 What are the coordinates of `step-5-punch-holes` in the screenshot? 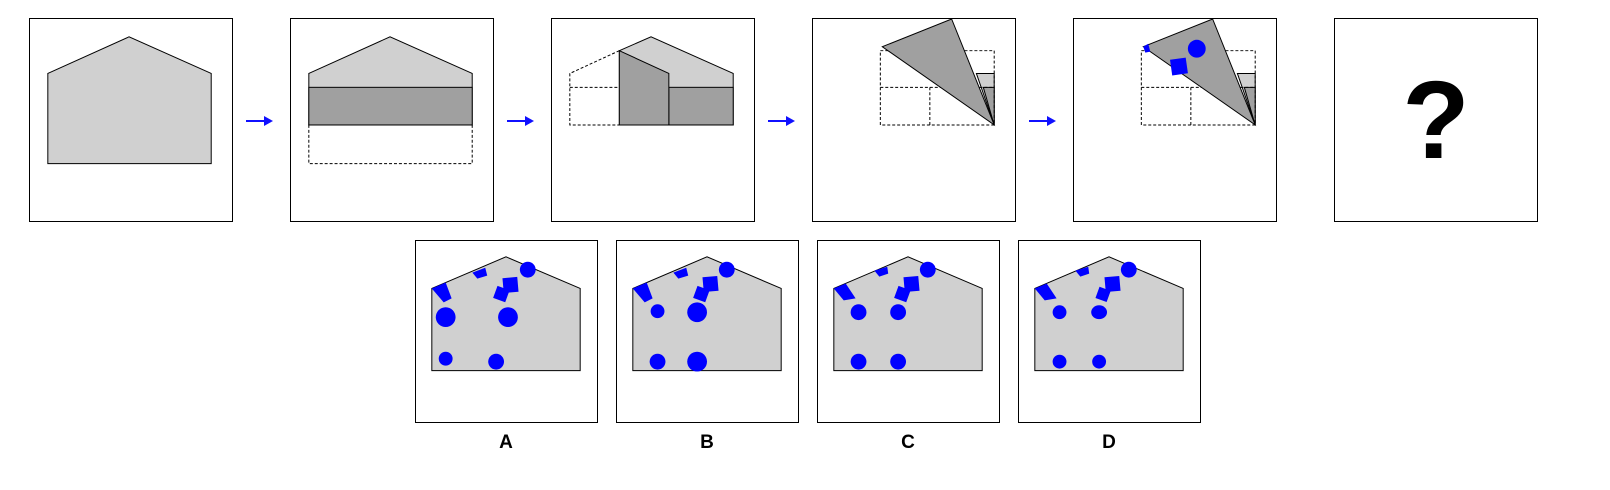 It's located at (1175, 120).